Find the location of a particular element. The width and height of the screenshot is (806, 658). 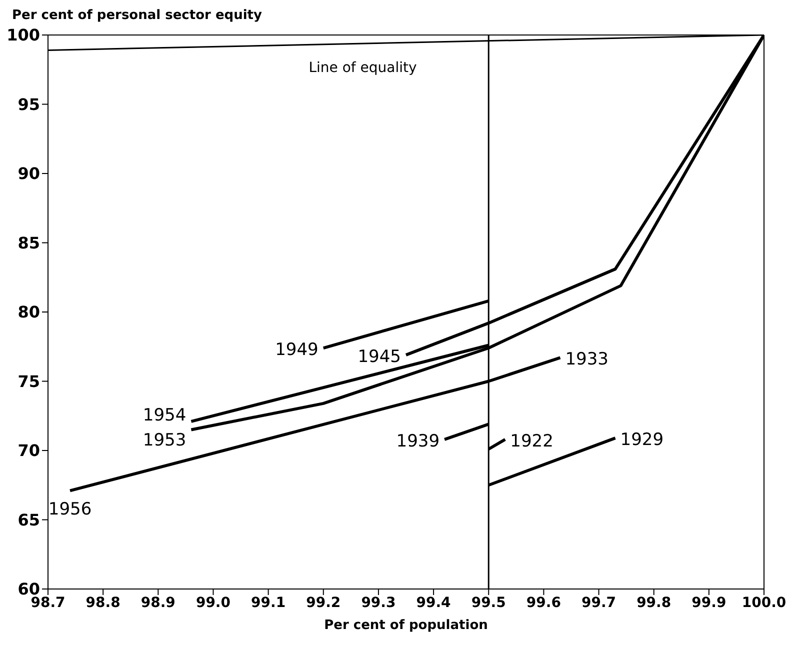

x-tick-label: 100.0 is located at coordinates (764, 602).